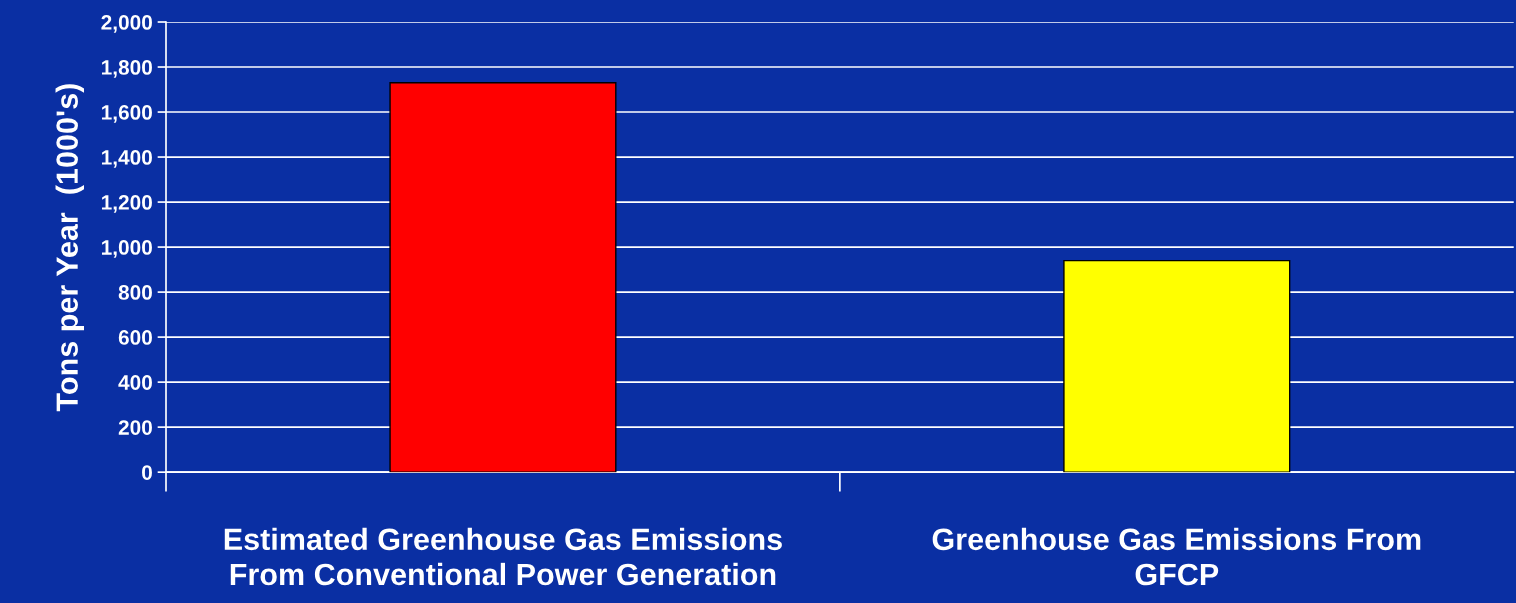 Image resolution: width=1516 pixels, height=603 pixels. I want to click on y-tick-label: 600, so click(135, 337).